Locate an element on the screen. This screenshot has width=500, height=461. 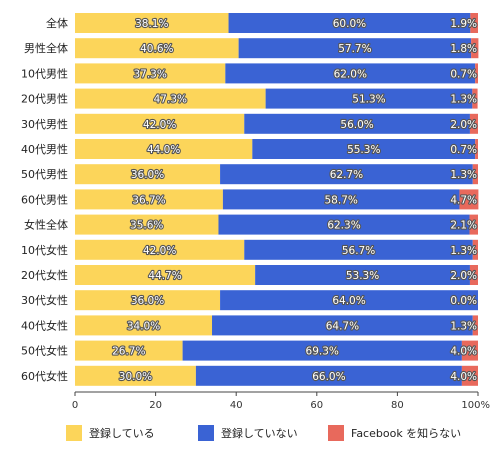
data-label: 64.0% is located at coordinates (348, 301).